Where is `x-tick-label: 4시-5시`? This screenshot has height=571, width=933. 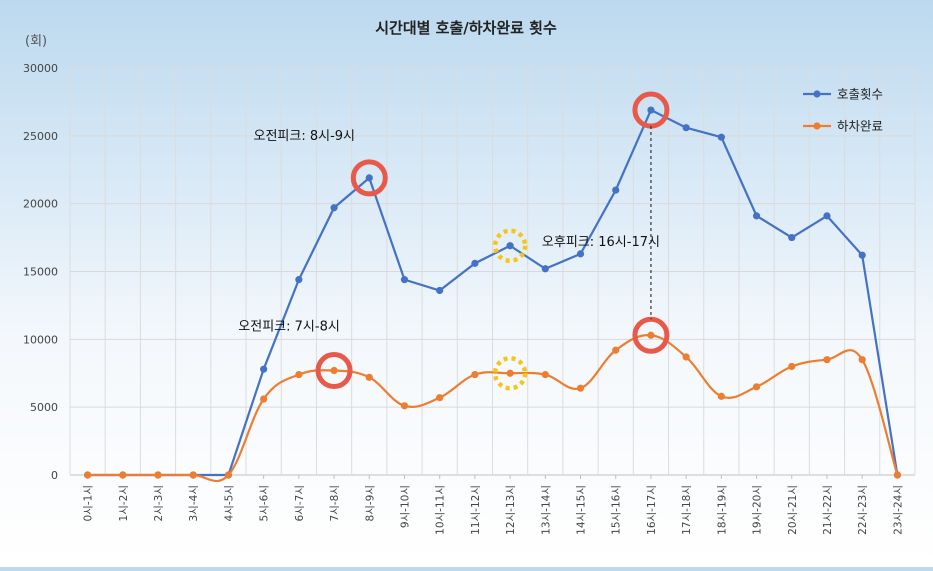
x-tick-label: 4시-5시 is located at coordinates (229, 503).